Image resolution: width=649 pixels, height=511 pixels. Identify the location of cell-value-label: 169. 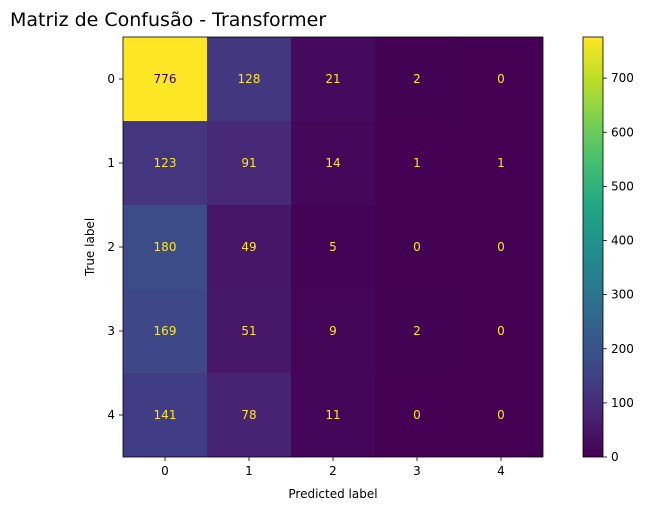
(165, 331).